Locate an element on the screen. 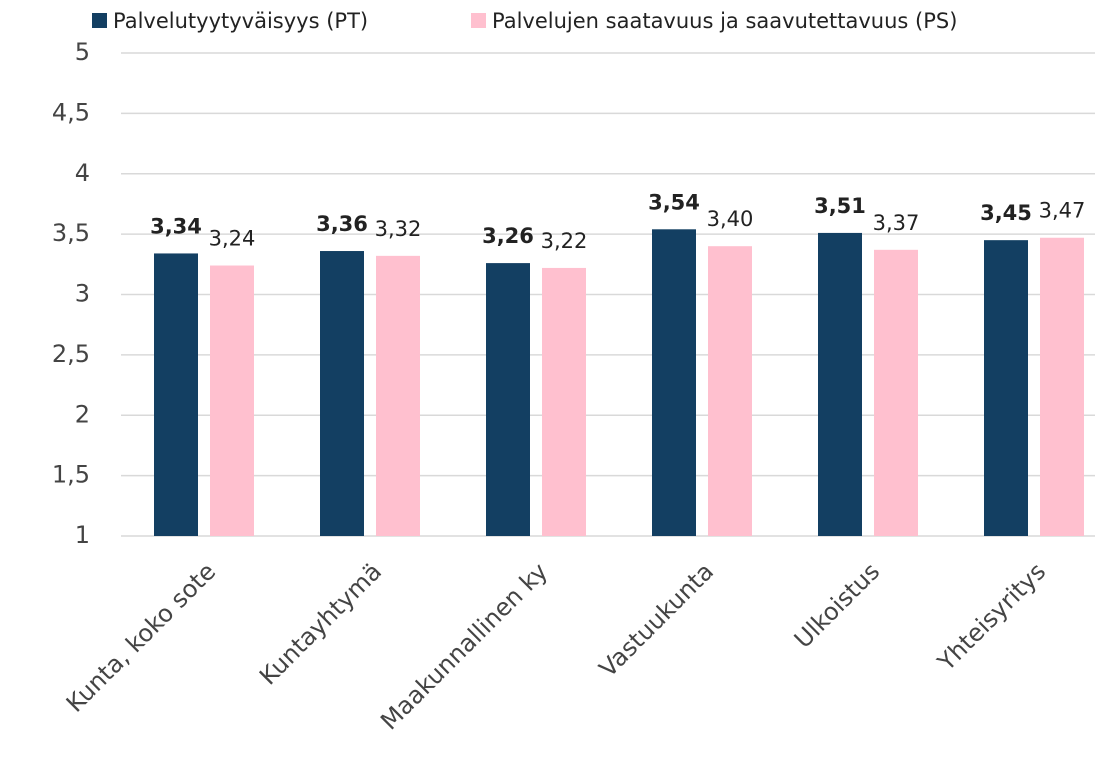 This screenshot has height=784, width=1109. data-label: 3,47 is located at coordinates (1062, 211).